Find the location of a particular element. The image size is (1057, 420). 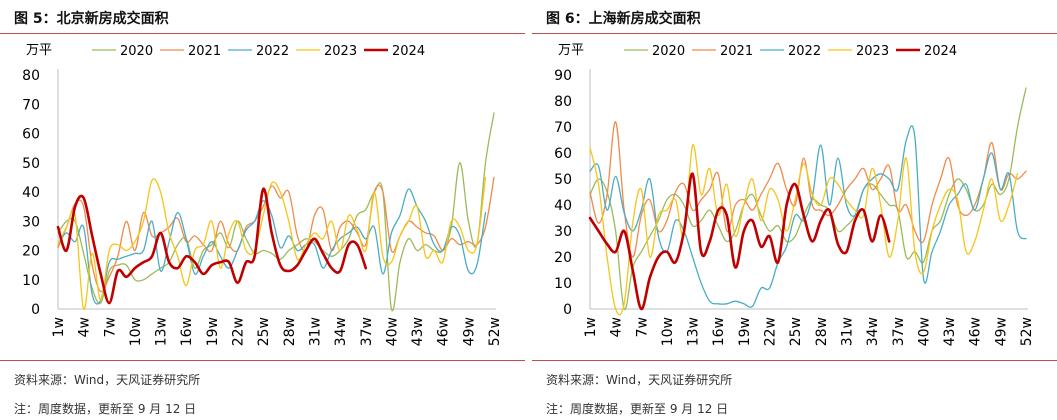

series-line-2023 is located at coordinates (272, 243).